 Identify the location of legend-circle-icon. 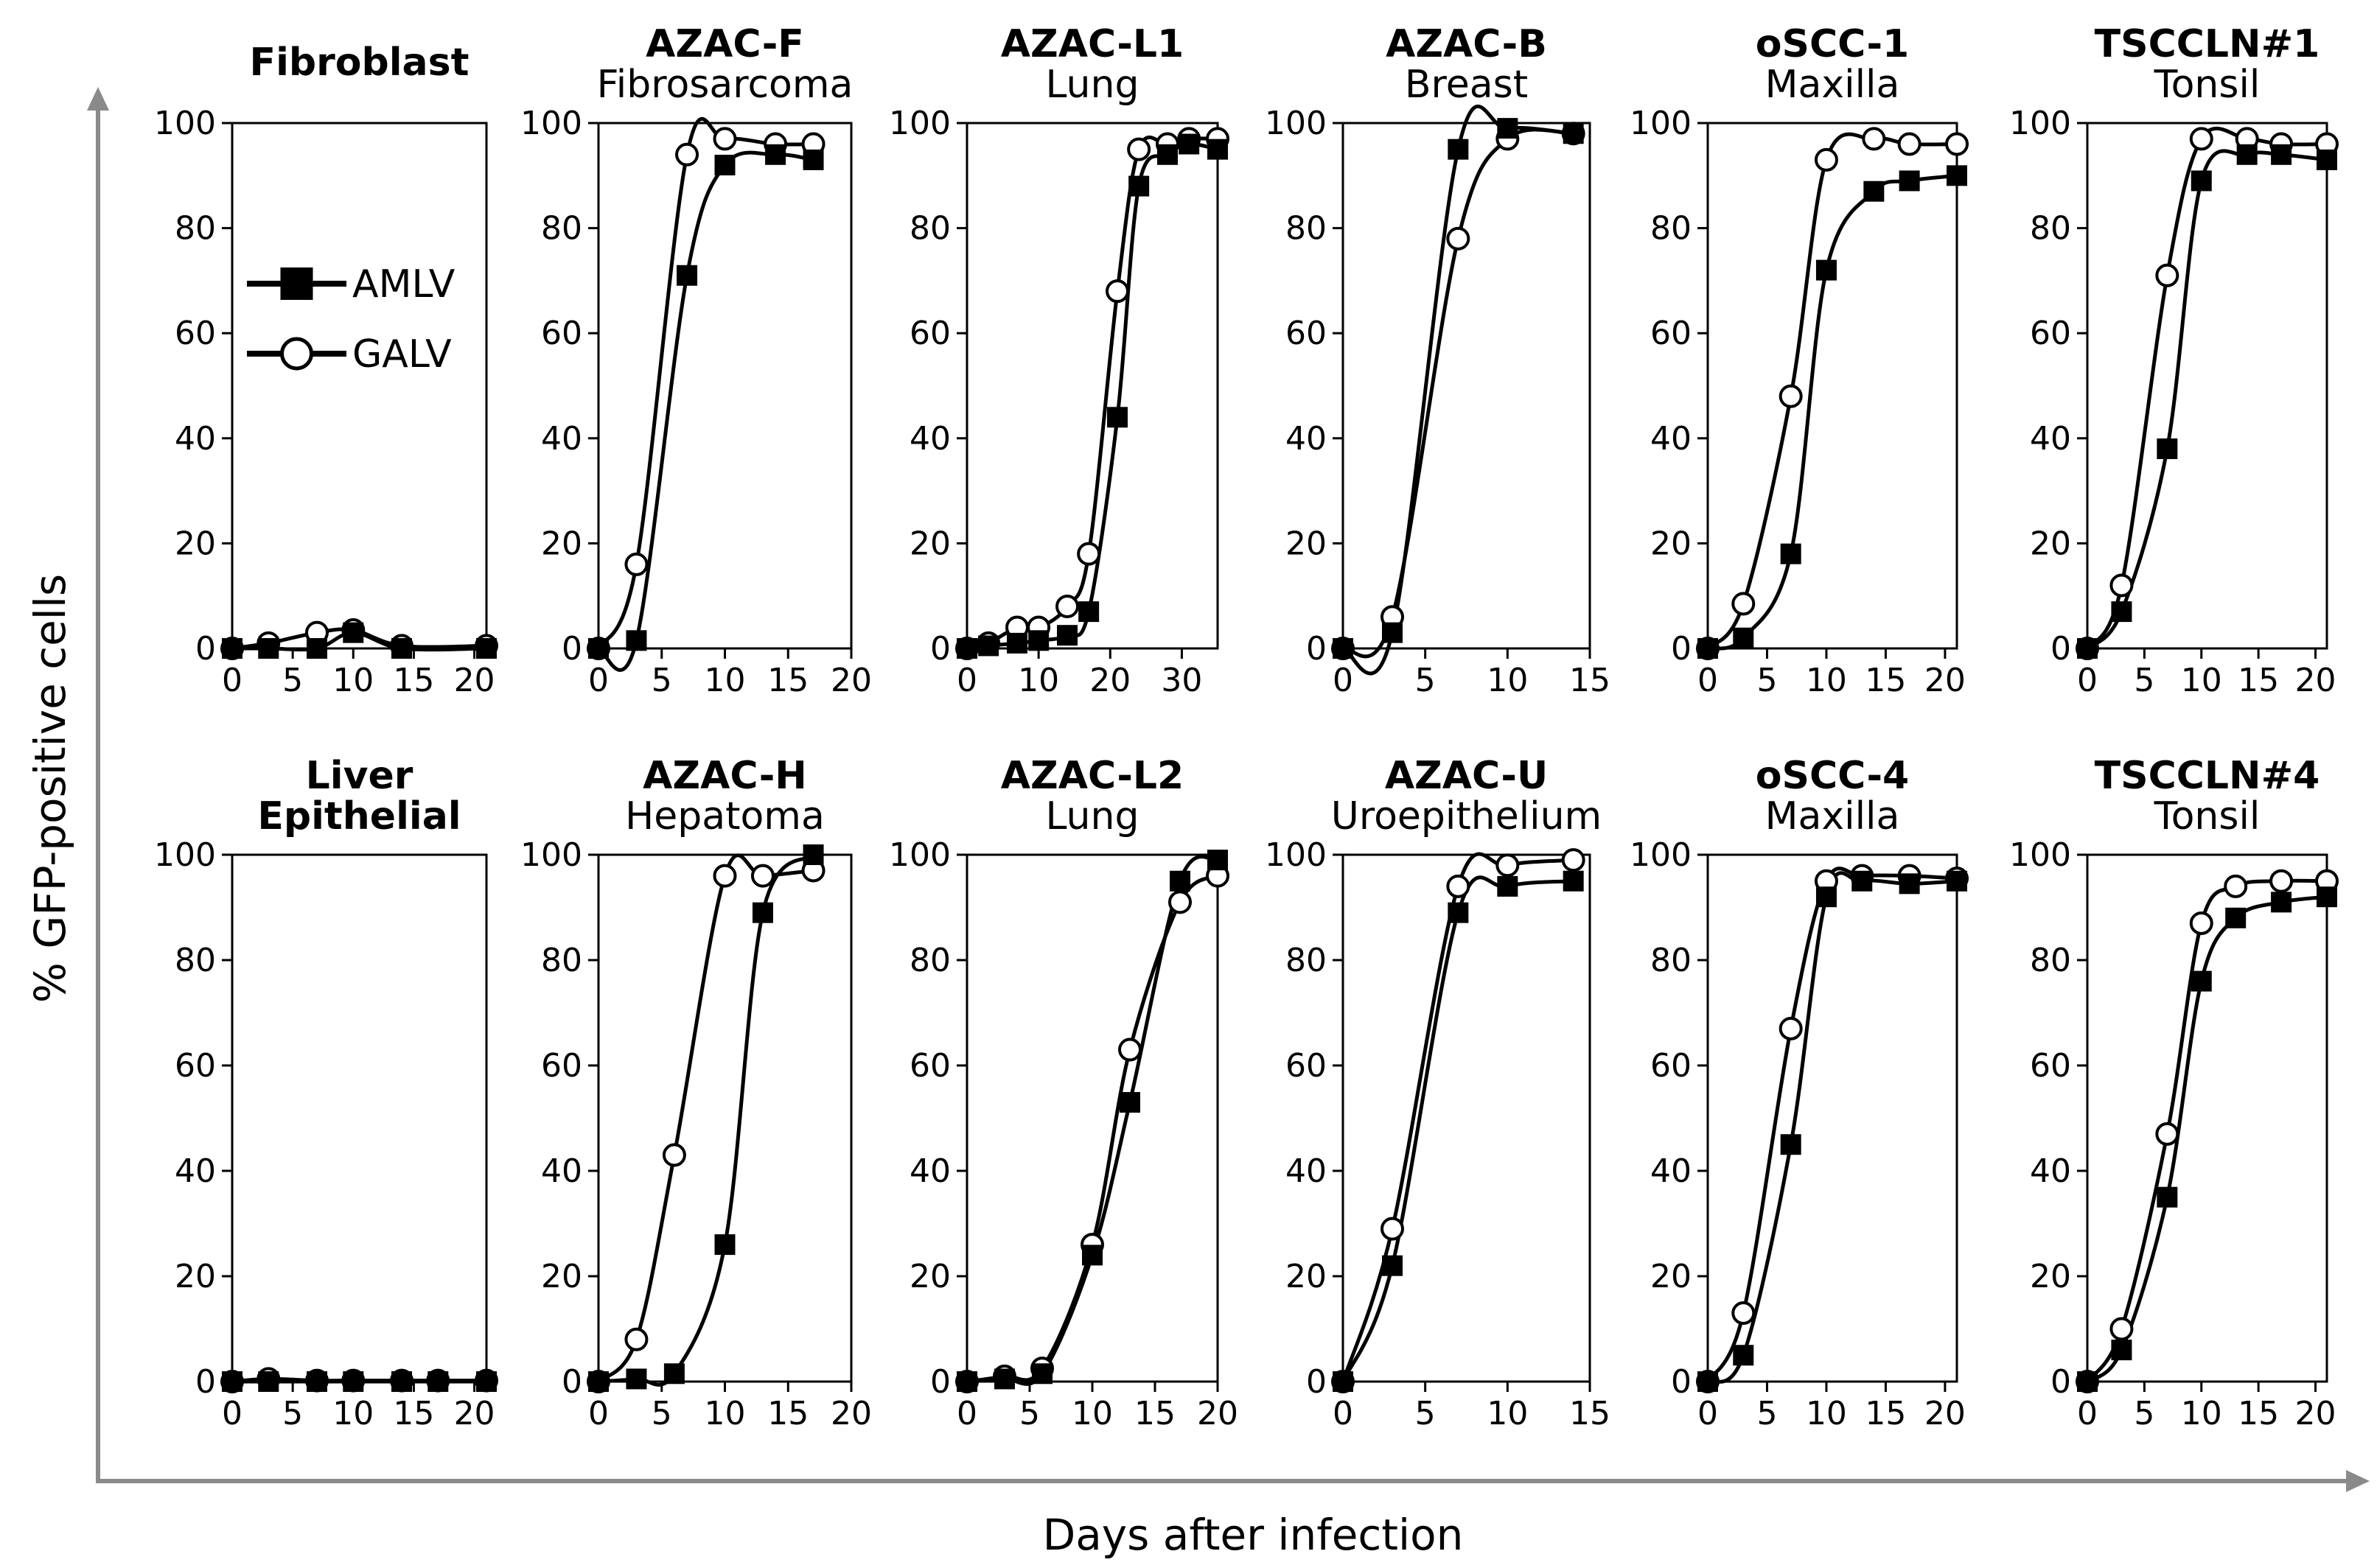
(296, 354).